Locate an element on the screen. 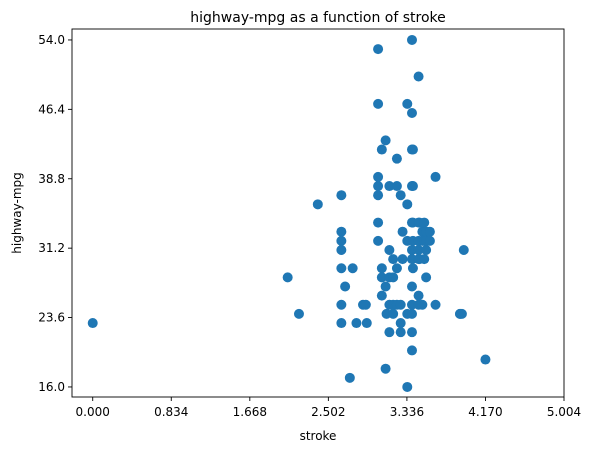  x-axis: 0.000 0.834 1.668 2.502 3.336 4.170 5.004 is located at coordinates (328, 408).